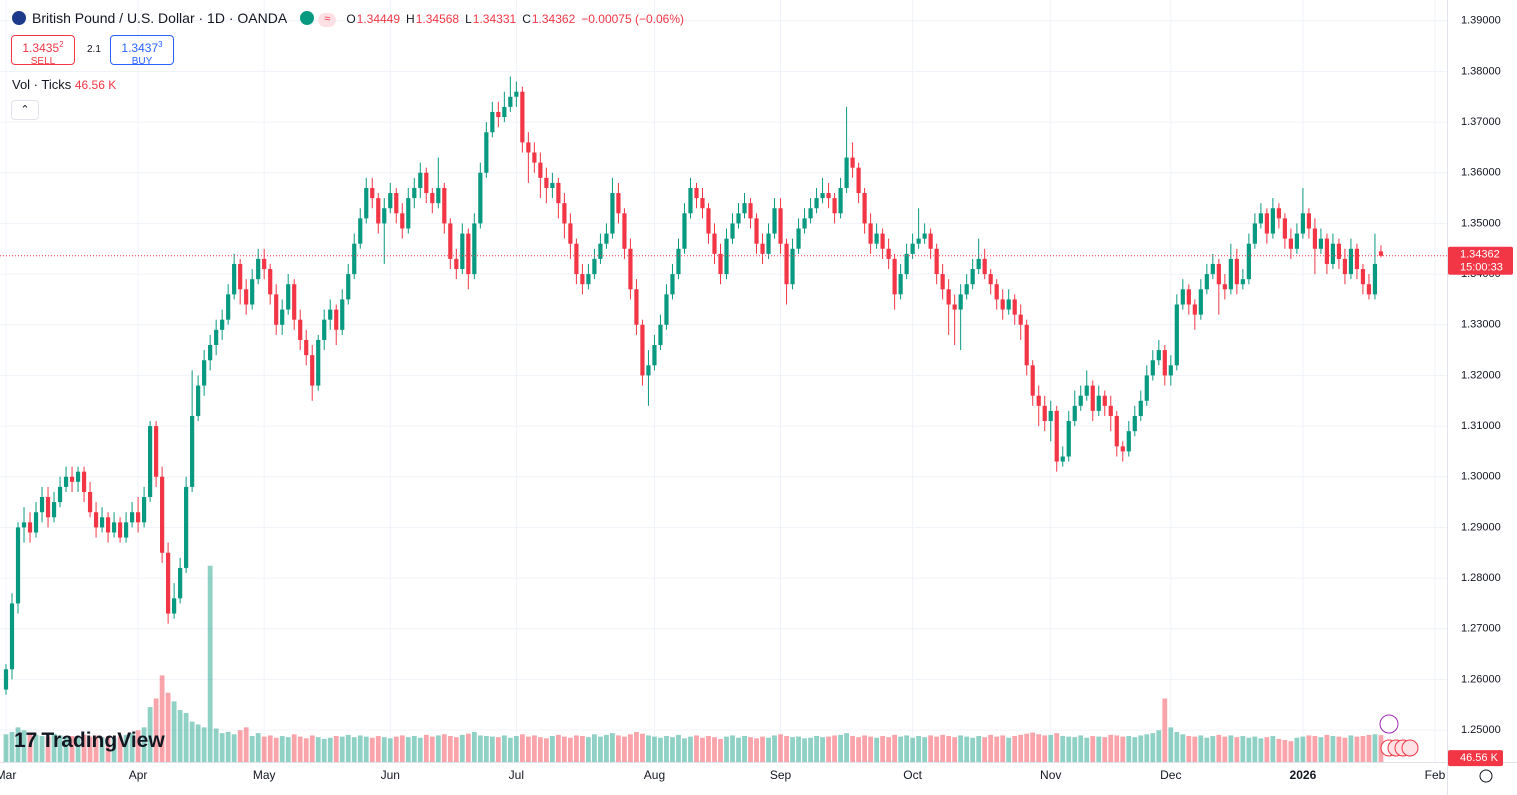 The width and height of the screenshot is (1517, 795). What do you see at coordinates (1481, 122) in the screenshot?
I see `y-tick-label: 1.37000` at bounding box center [1481, 122].